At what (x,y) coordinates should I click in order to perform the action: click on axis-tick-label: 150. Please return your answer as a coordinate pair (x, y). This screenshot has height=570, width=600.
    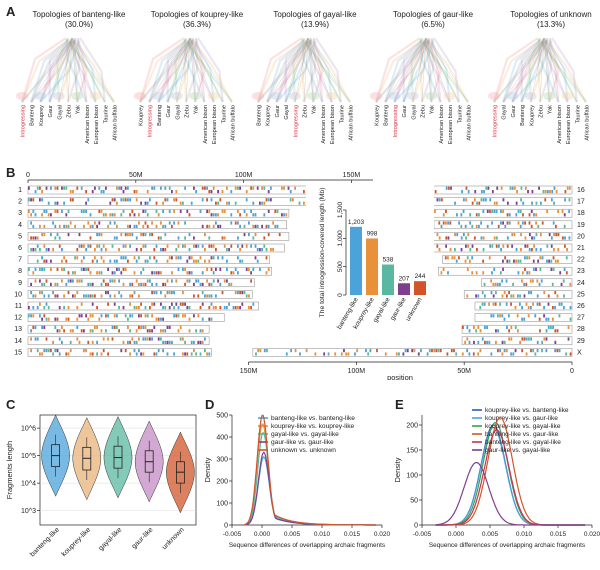
    Looking at the image, I should click on (412, 451).